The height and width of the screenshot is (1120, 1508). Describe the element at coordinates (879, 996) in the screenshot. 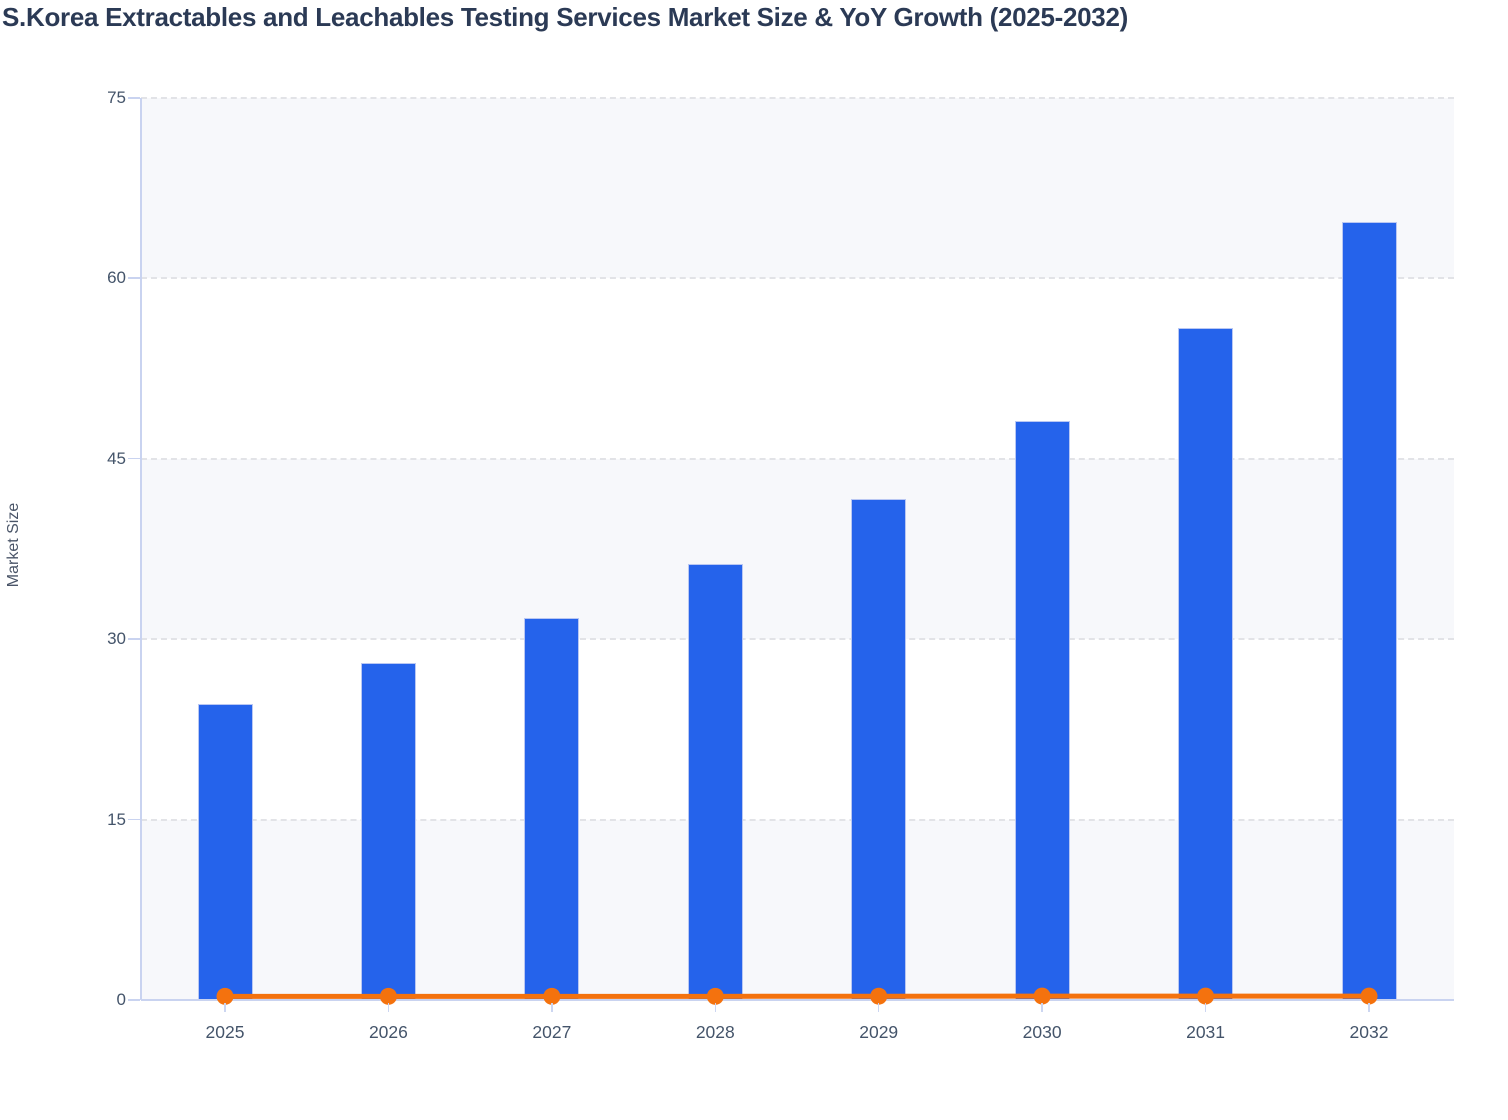

I see `yoy-marker-2029` at that location.